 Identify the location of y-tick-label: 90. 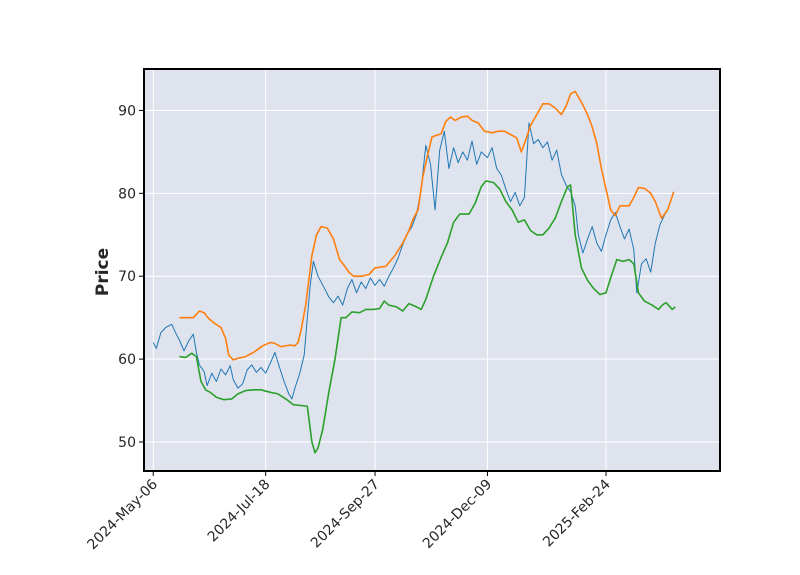
(127, 111).